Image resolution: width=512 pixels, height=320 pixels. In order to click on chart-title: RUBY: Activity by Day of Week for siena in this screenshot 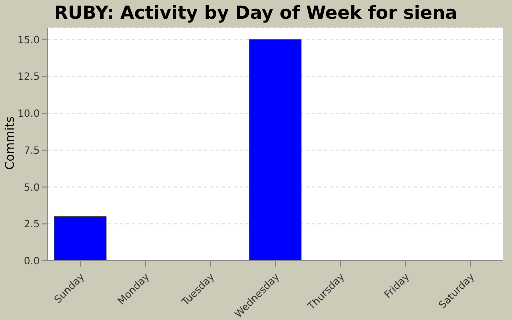, I will do `click(256, 13)`.